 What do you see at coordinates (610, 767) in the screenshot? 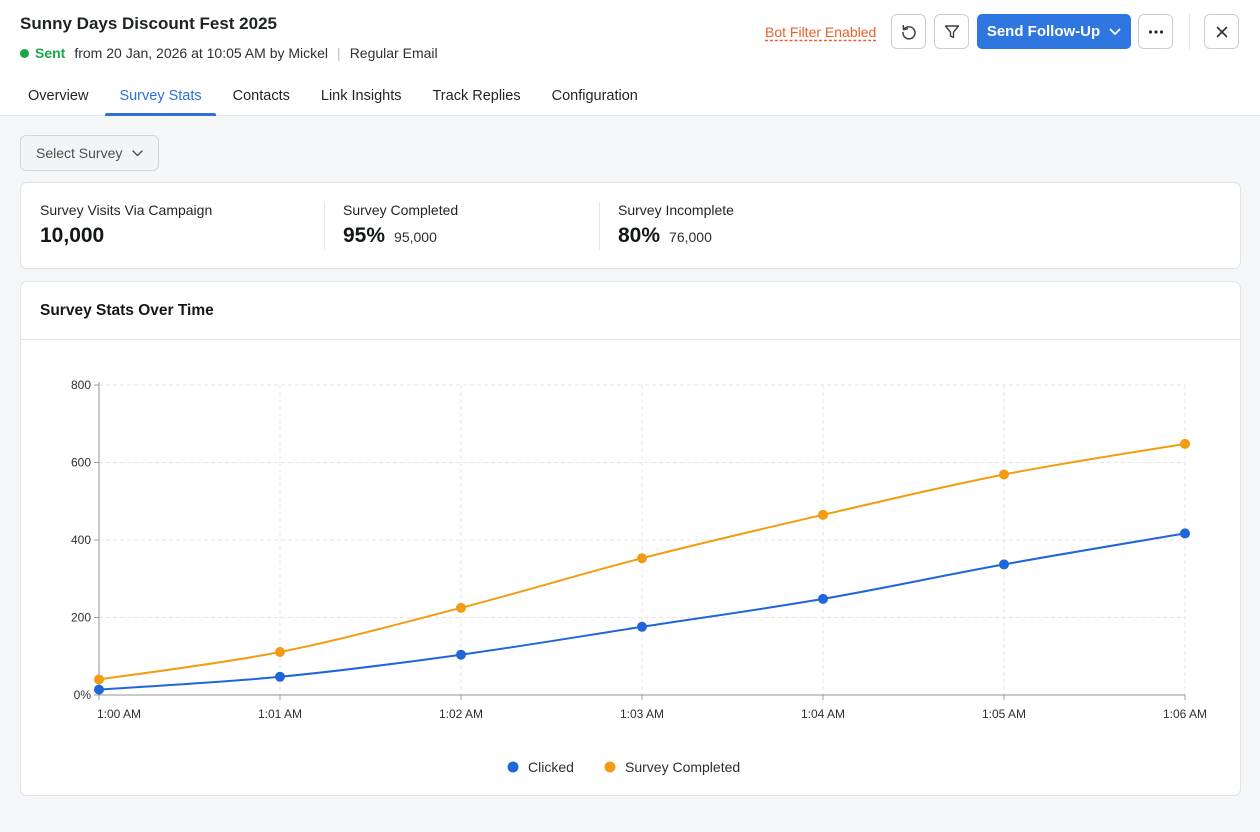
I see `legend-marker-survey-completed` at bounding box center [610, 767].